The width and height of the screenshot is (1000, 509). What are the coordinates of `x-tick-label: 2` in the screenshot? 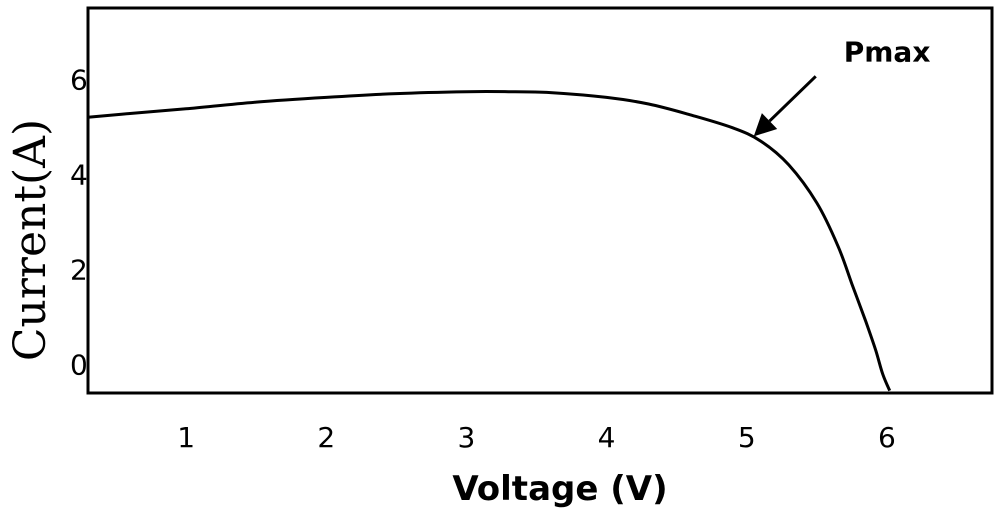 It's located at (326, 437).